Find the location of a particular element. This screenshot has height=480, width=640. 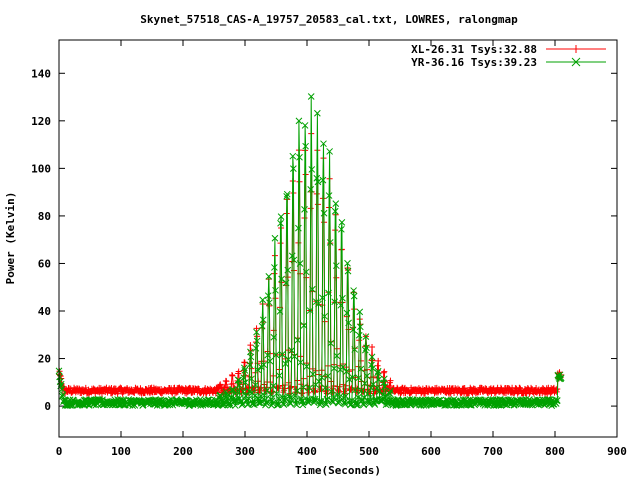

x-tick-label: 0 is located at coordinates (59, 451).